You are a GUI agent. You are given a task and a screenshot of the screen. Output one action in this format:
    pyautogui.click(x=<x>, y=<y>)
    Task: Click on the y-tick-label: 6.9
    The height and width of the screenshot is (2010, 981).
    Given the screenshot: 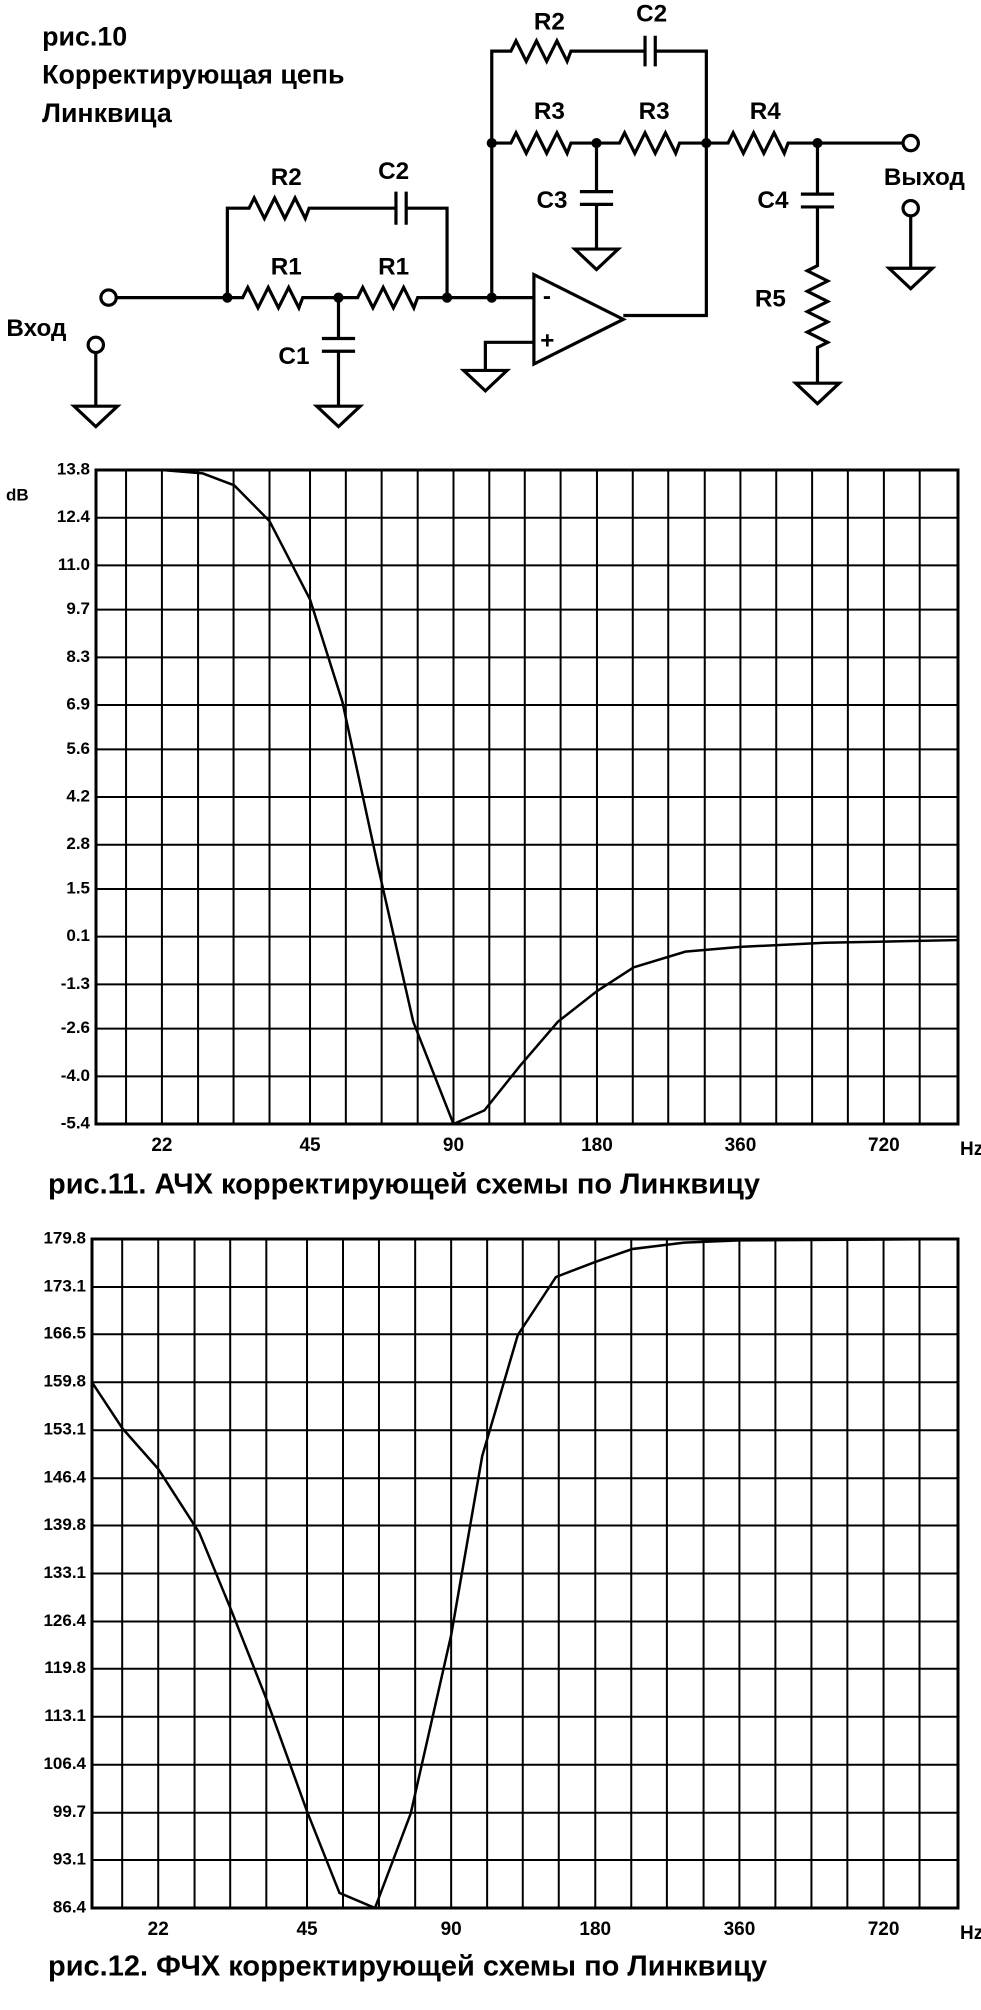 What is the action you would take?
    pyautogui.click(x=78, y=704)
    